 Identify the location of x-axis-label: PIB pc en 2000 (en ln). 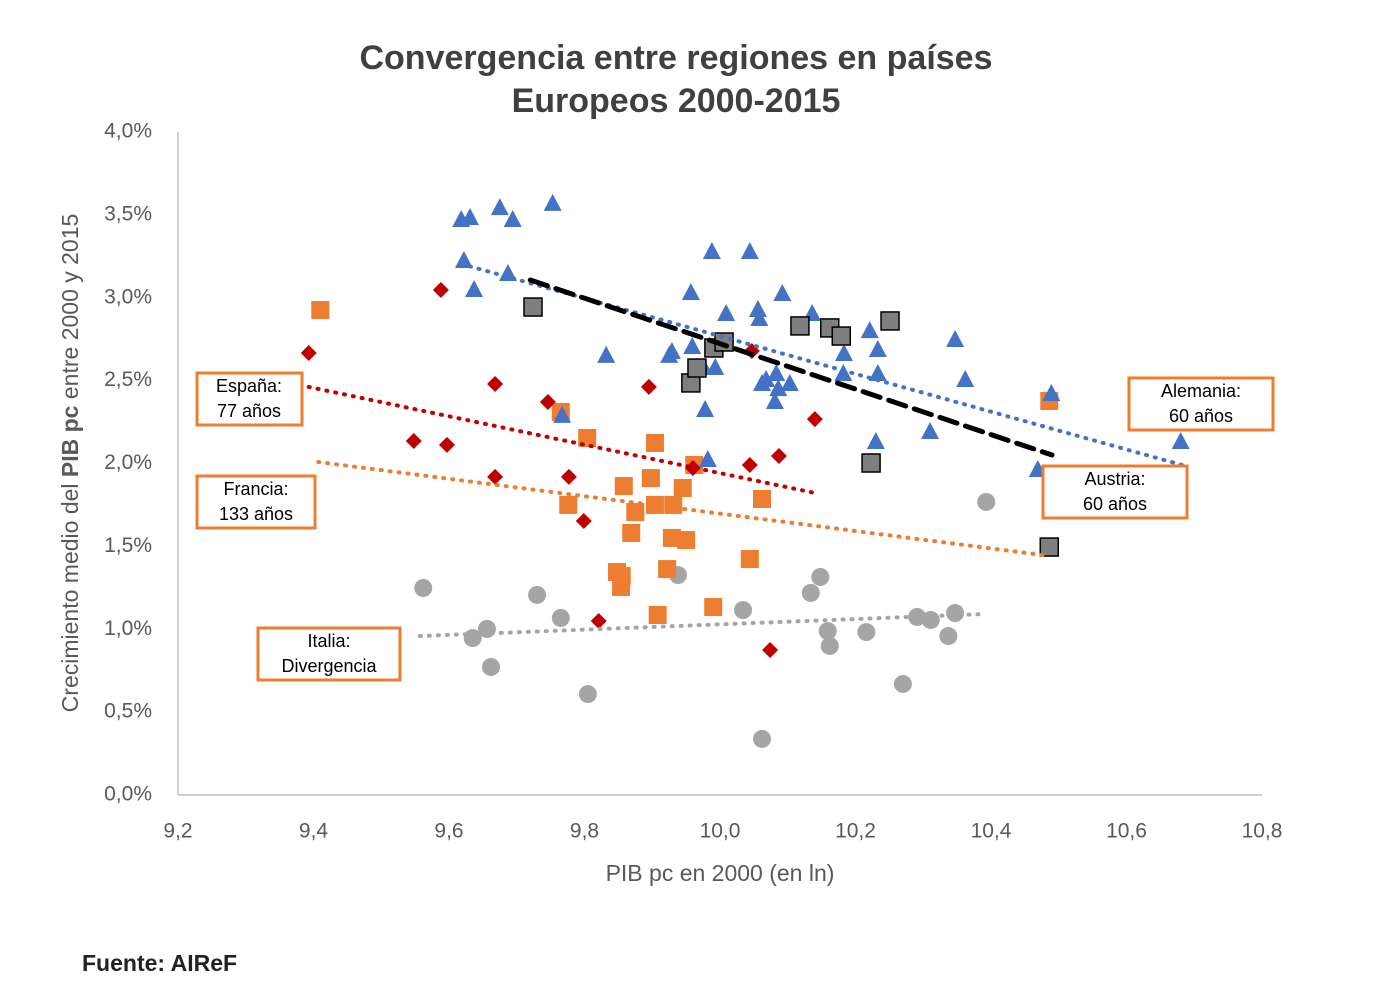
(720, 873).